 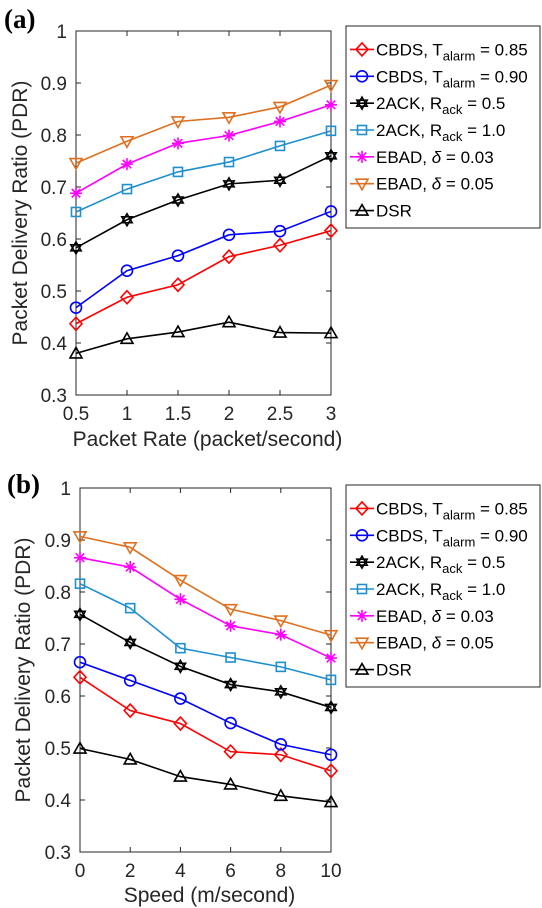 I want to click on legend-label: 2ACK, Rack = 1.0, so click(x=440, y=591).